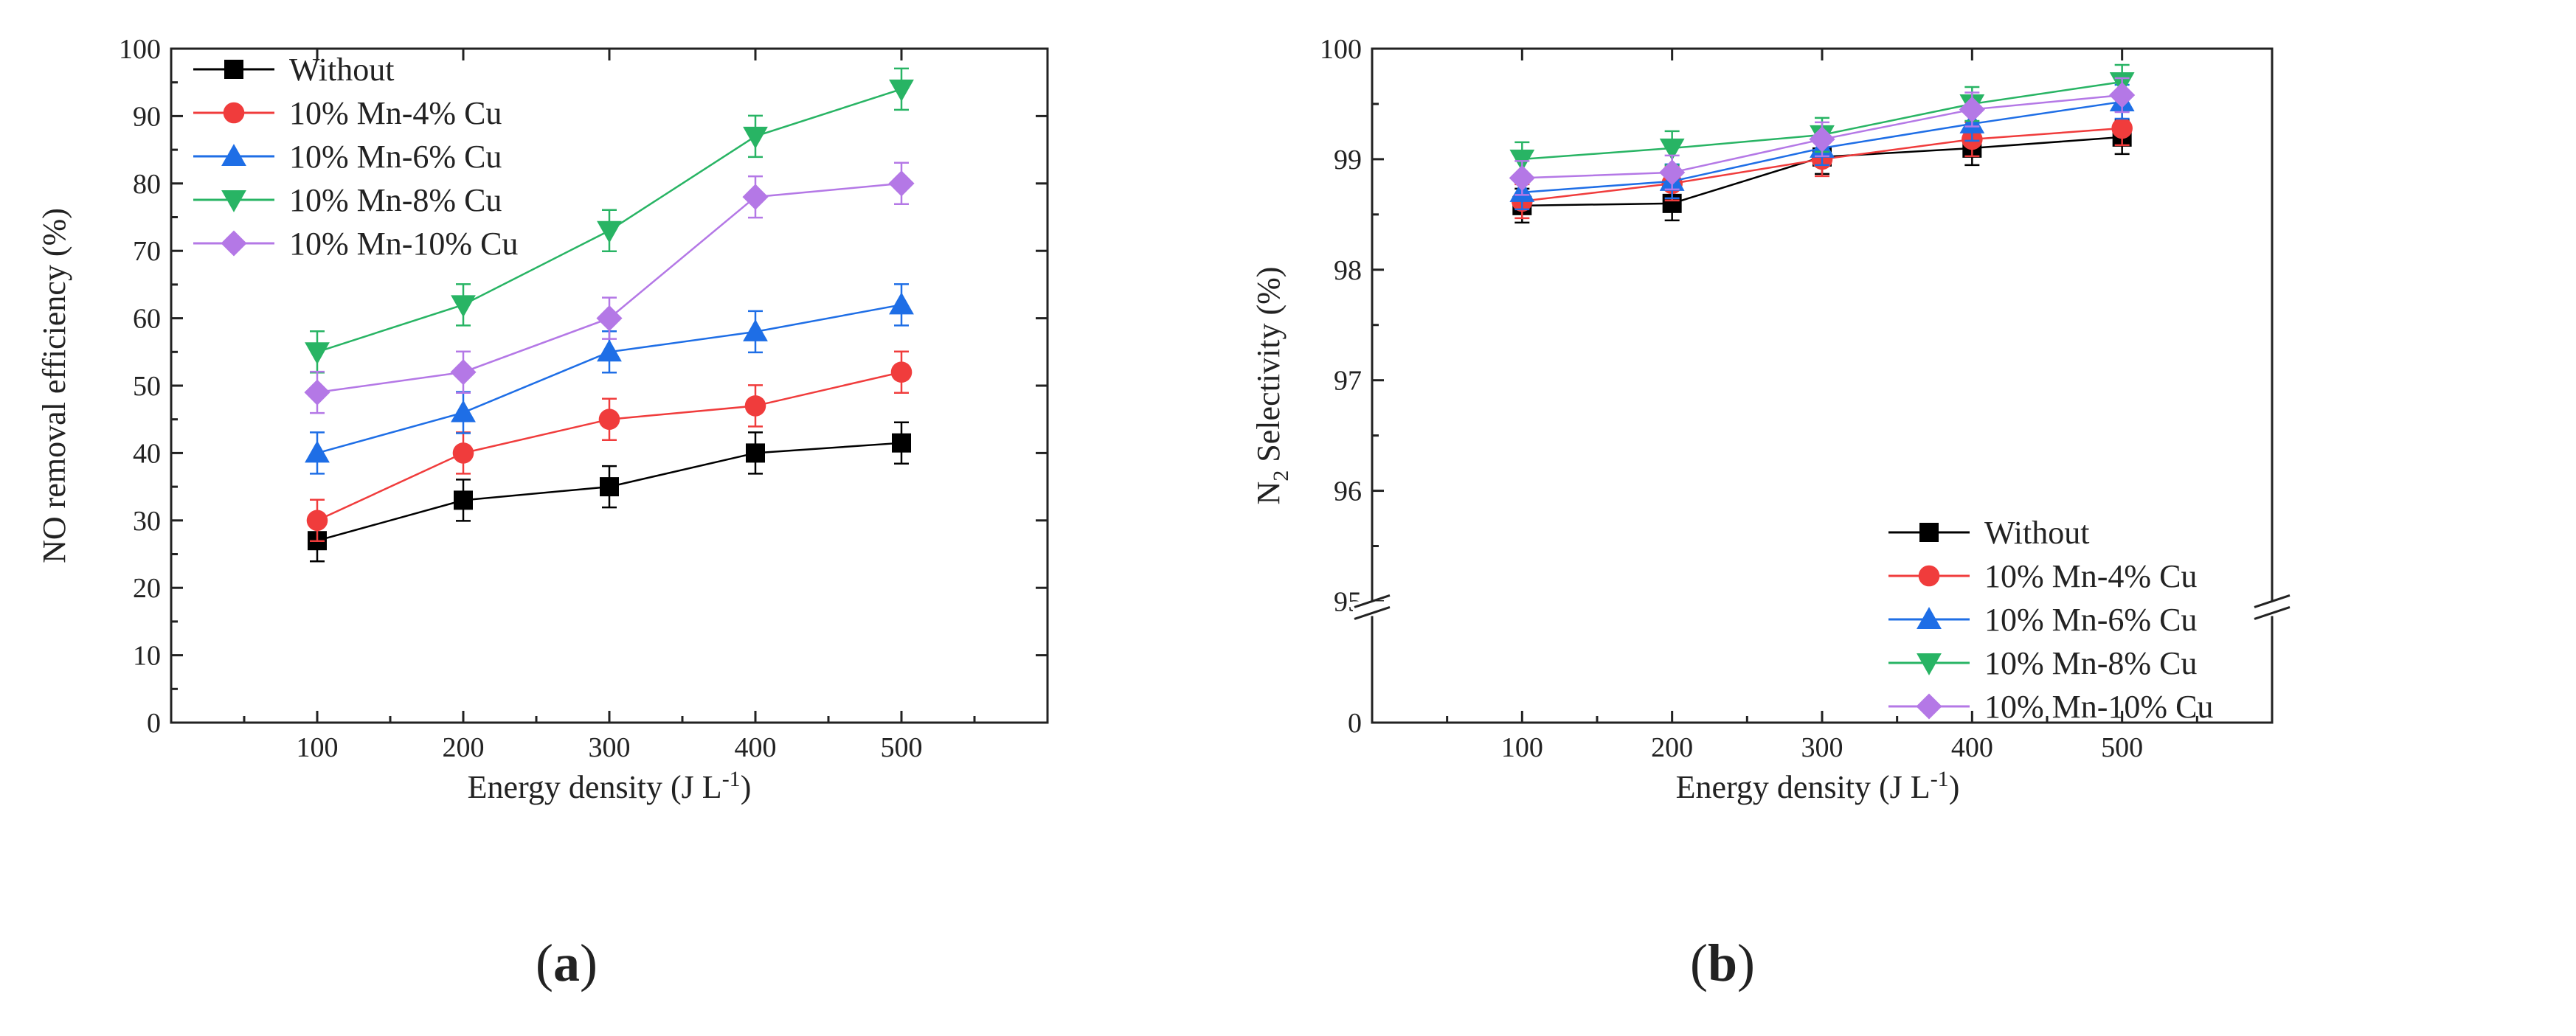  Describe the element at coordinates (147, 251) in the screenshot. I see `y-tick-label: 70` at that location.